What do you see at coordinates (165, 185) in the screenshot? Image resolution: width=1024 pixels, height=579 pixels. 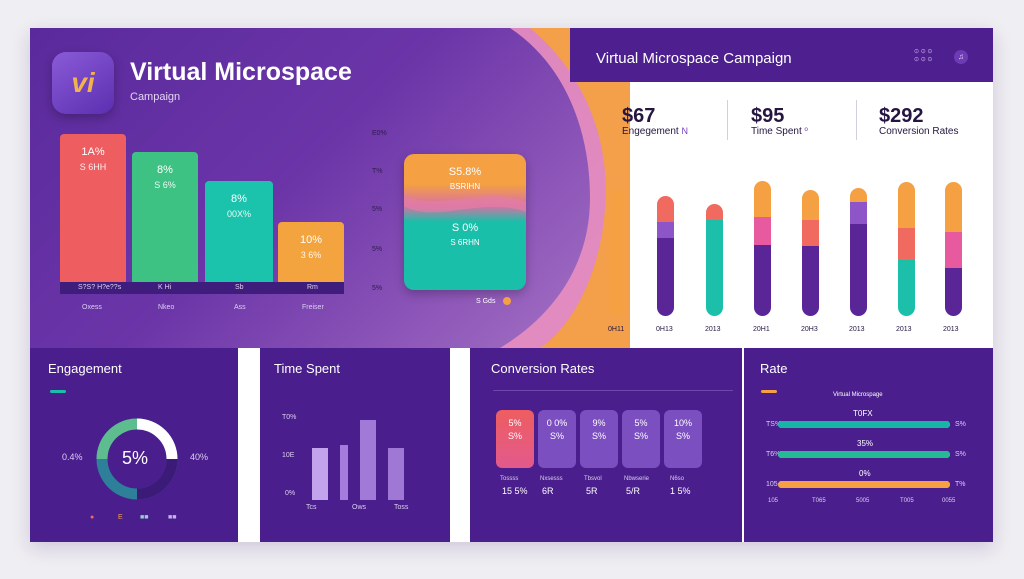 I see `hero-bar-2-sub: S 6%` at bounding box center [165, 185].